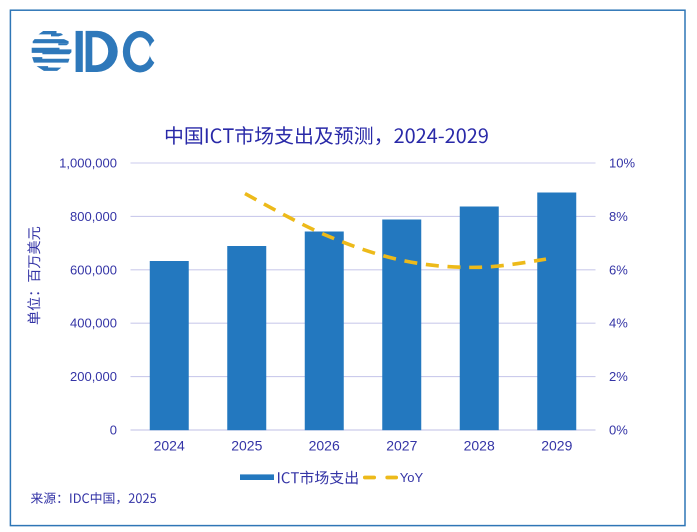 The height and width of the screenshot is (532, 697). What do you see at coordinates (93, 323) in the screenshot?
I see `svg-text: 400,000` at bounding box center [93, 323].